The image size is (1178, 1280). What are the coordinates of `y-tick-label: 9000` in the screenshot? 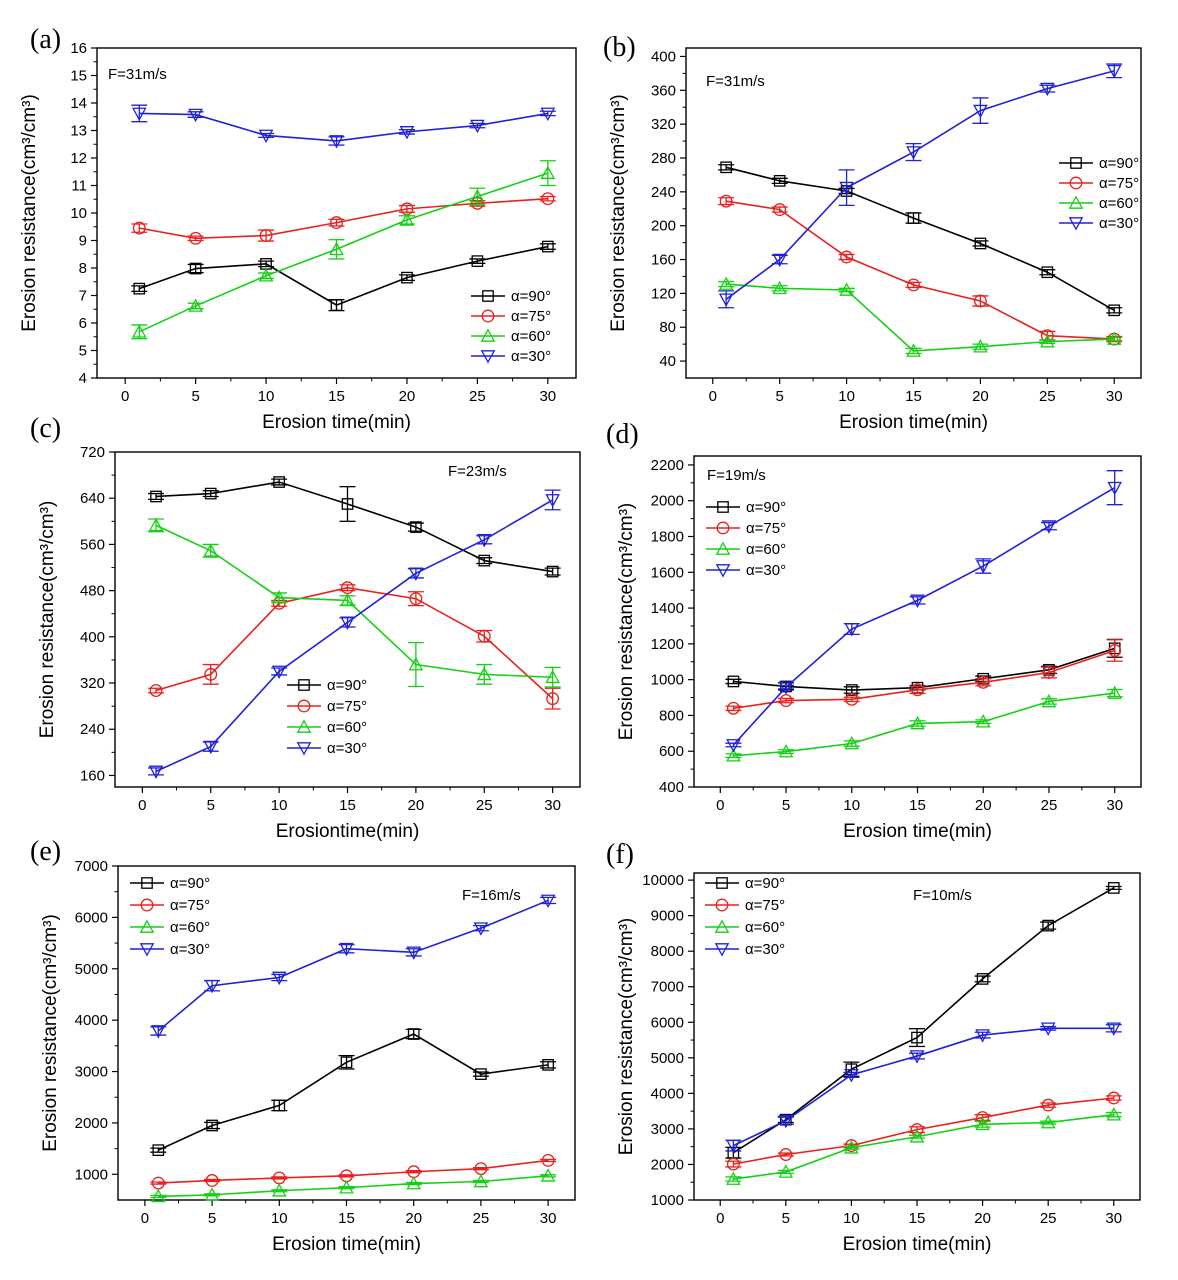 It's located at (667, 916).